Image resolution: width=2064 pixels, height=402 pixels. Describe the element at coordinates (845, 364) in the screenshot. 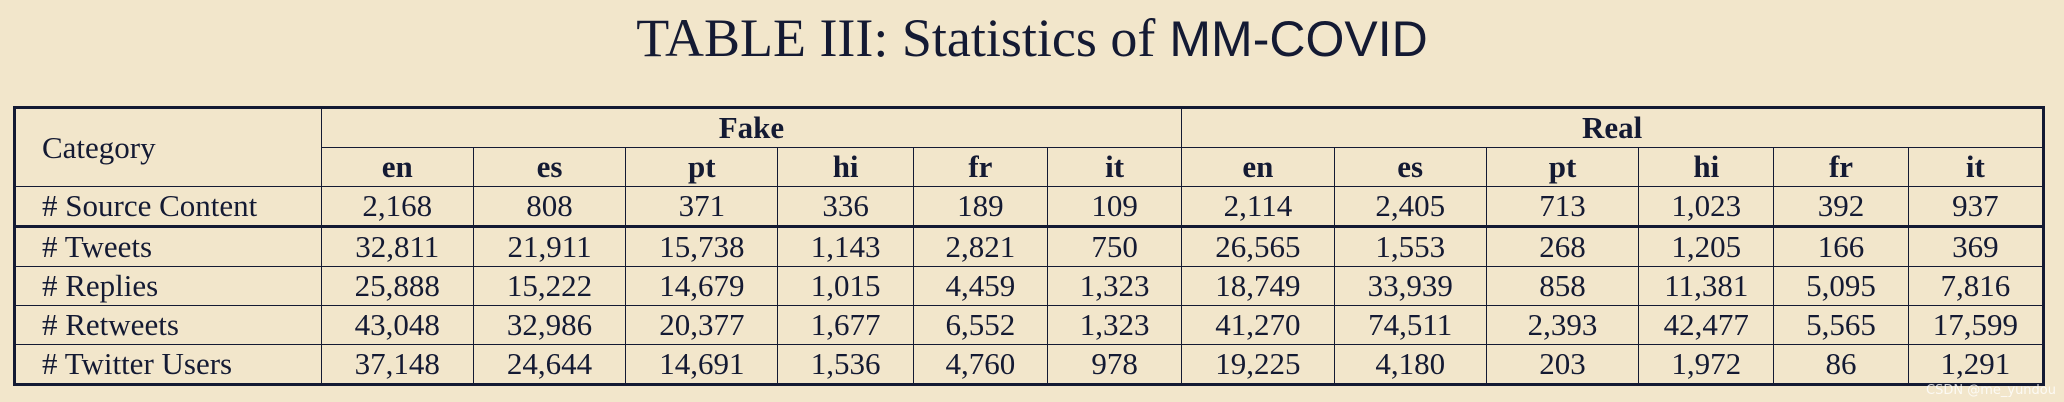

I see `cell: 1,536` at that location.